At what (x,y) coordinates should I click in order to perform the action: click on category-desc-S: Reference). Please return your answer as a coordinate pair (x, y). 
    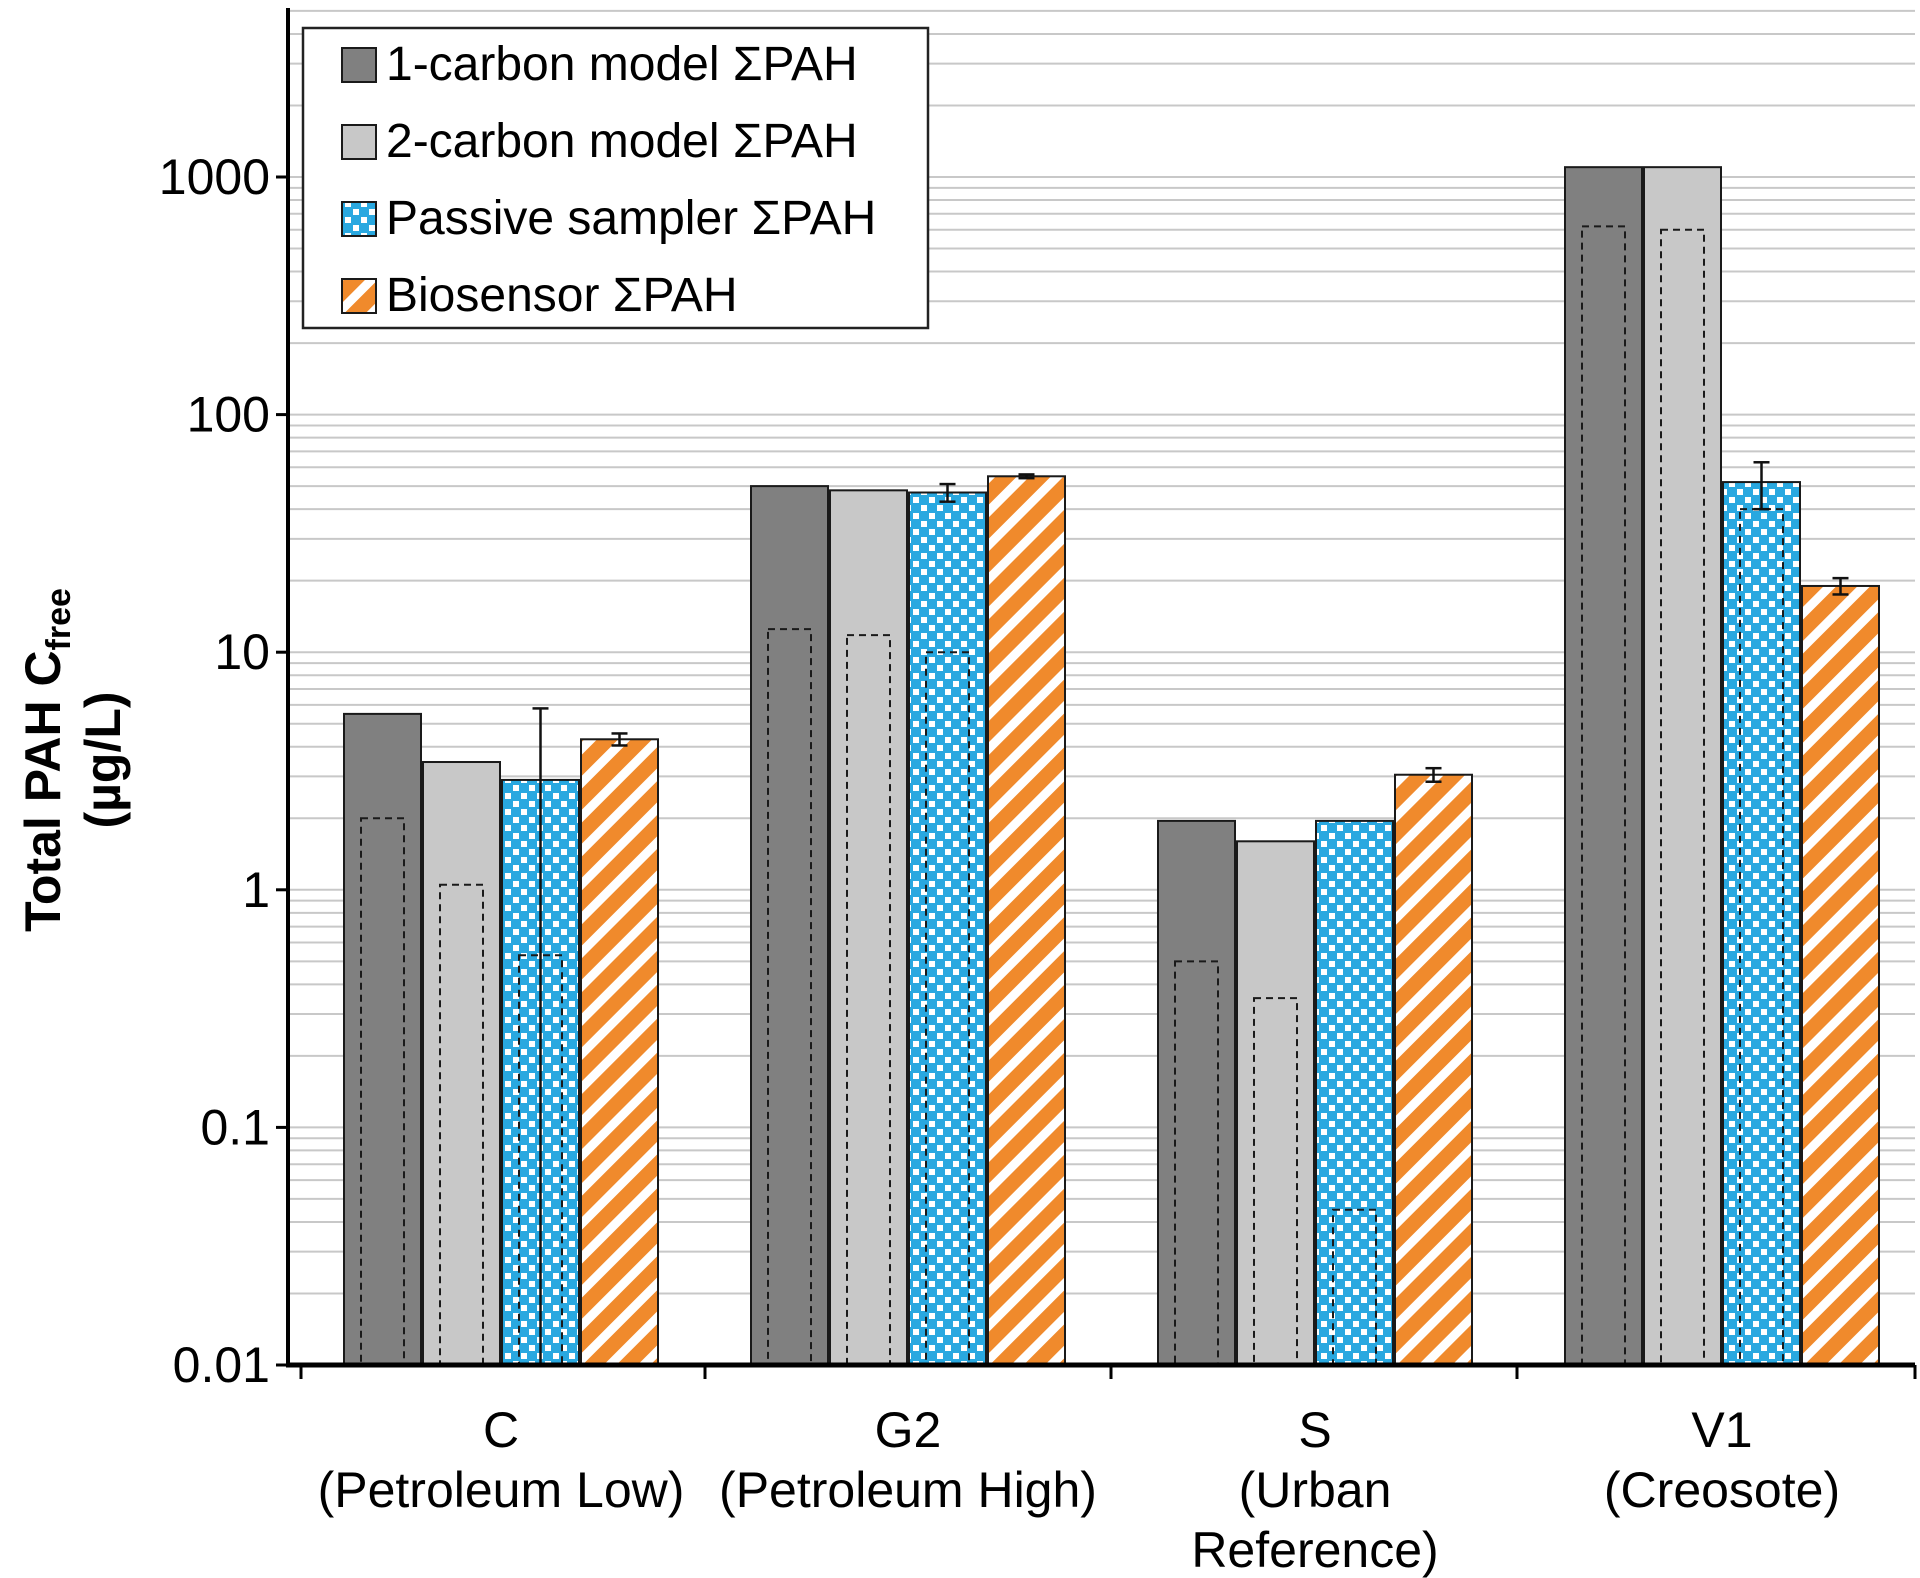
    Looking at the image, I should click on (1314, 1550).